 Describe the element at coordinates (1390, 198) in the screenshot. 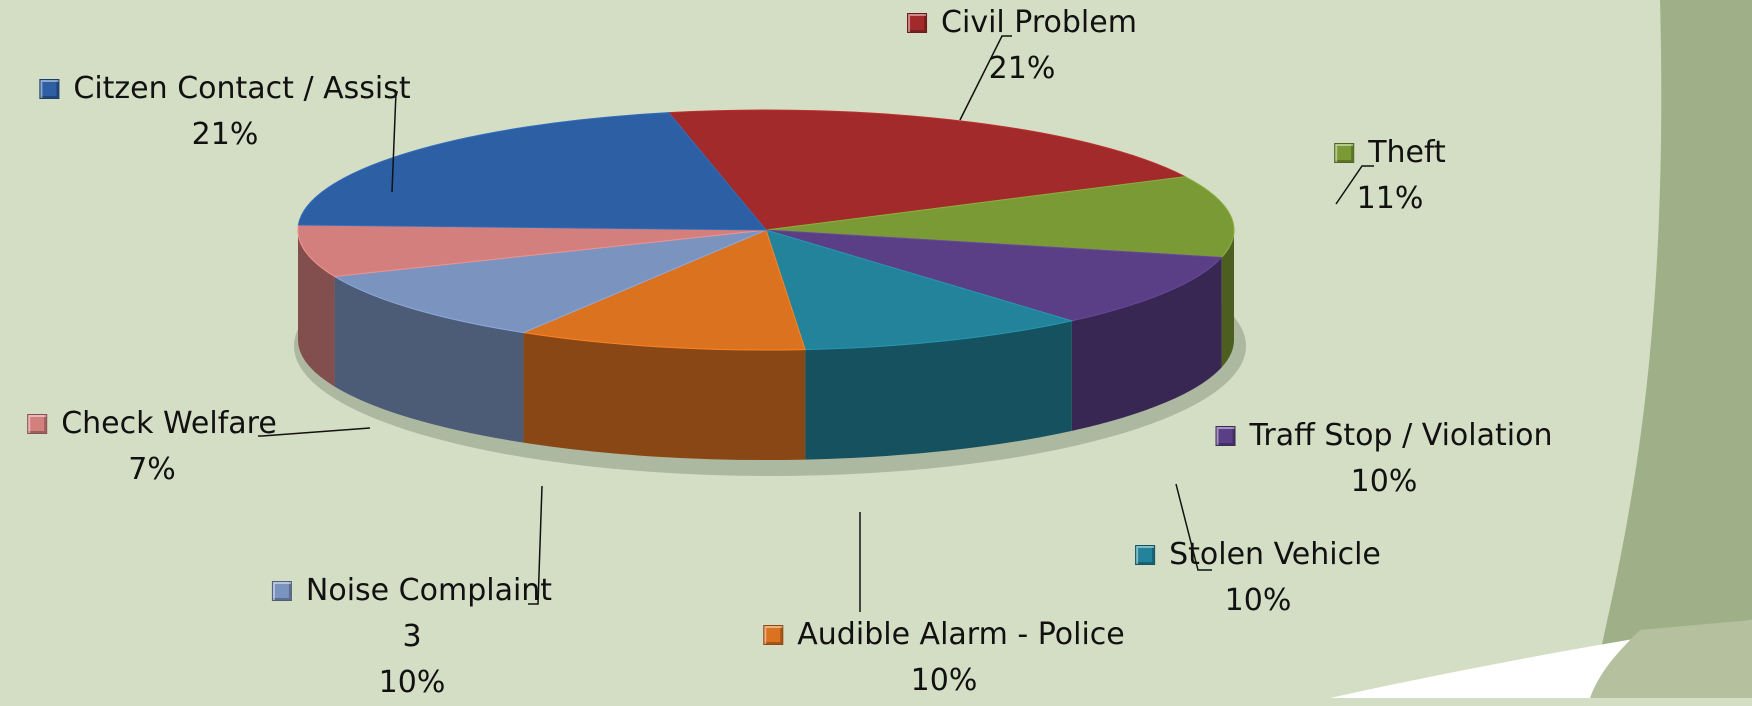

I see `data-label-percent: 11%` at that location.